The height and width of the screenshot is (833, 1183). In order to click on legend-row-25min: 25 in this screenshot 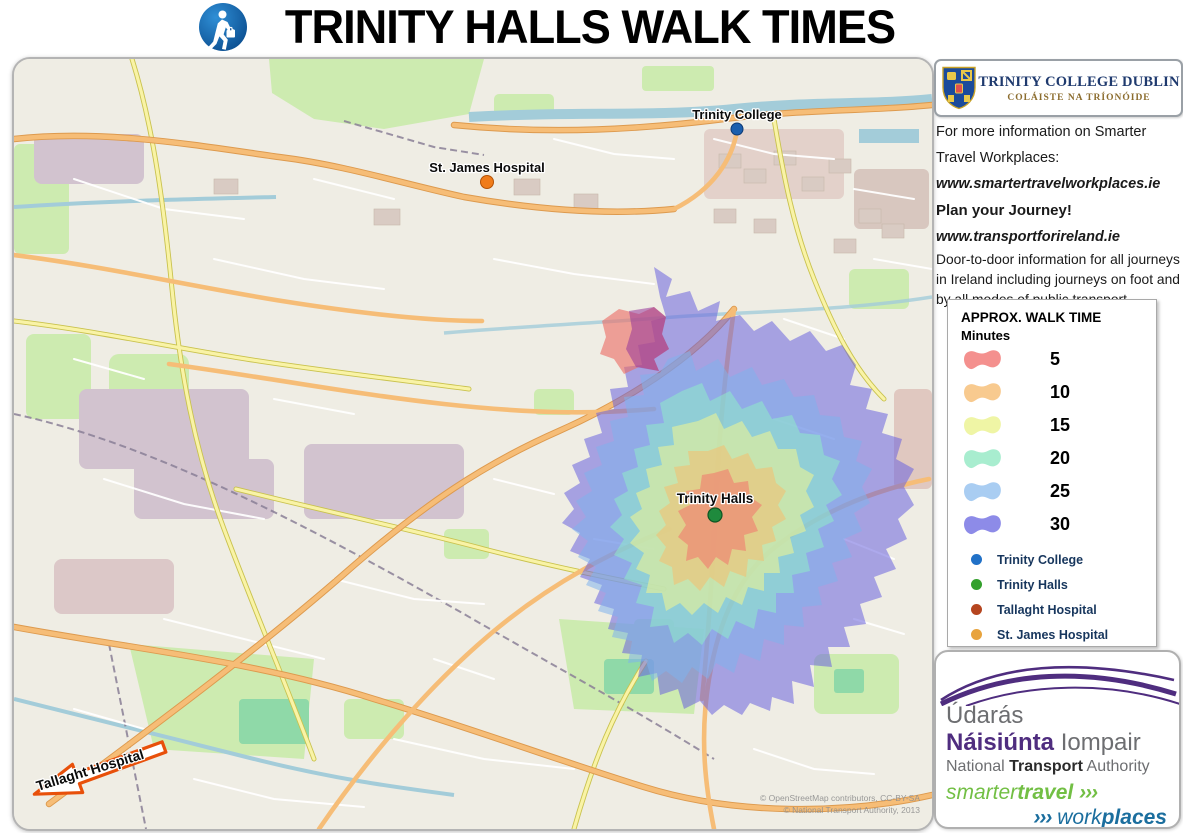, I will do `click(1058, 491)`.